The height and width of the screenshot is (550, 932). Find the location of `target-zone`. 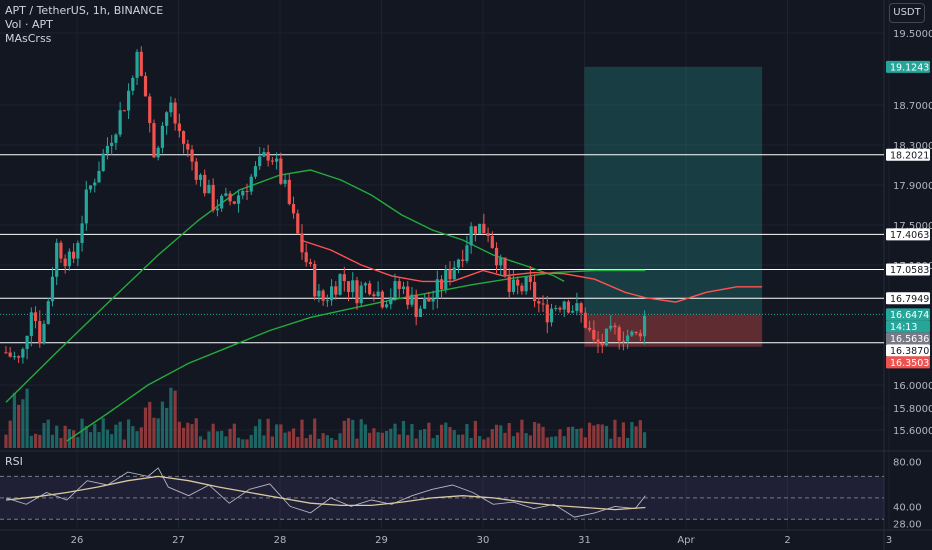

target-zone is located at coordinates (673, 190).